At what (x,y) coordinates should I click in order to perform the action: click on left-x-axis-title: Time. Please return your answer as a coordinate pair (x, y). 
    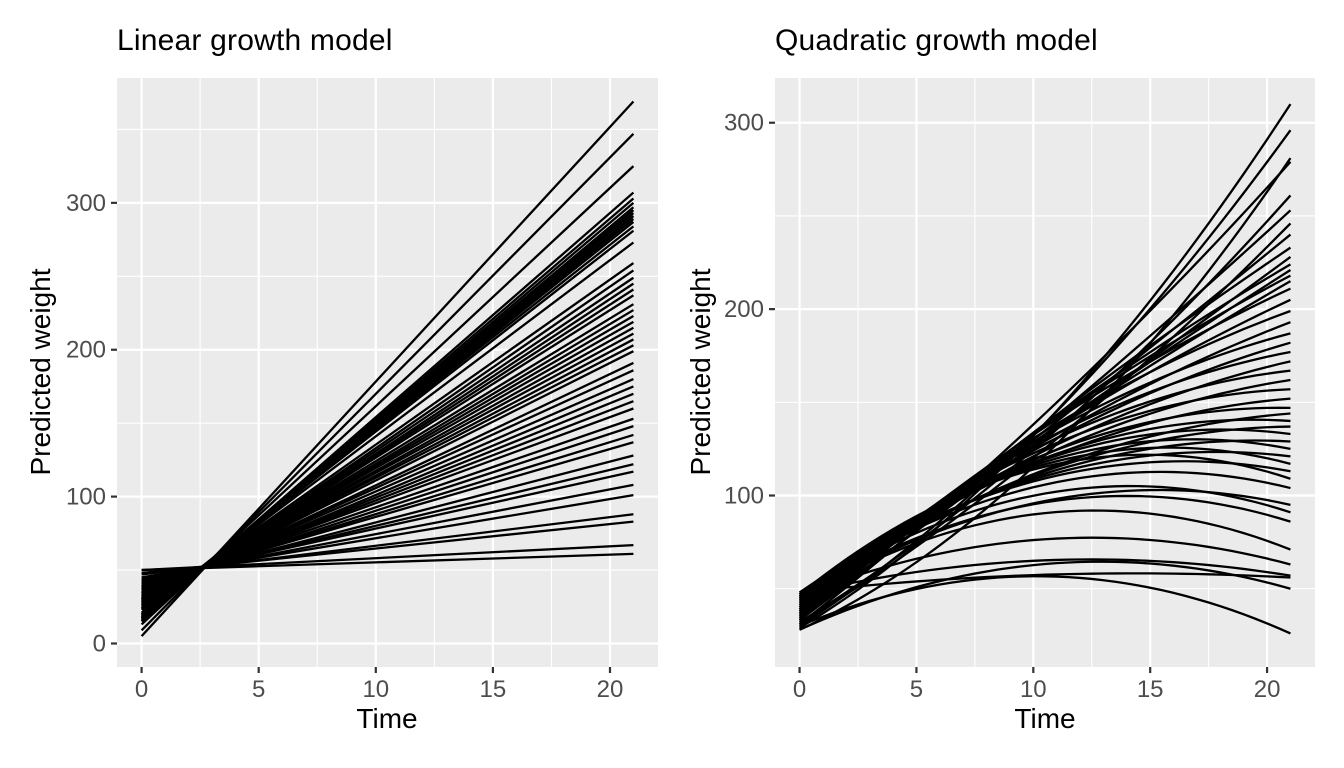
    Looking at the image, I should click on (387, 718).